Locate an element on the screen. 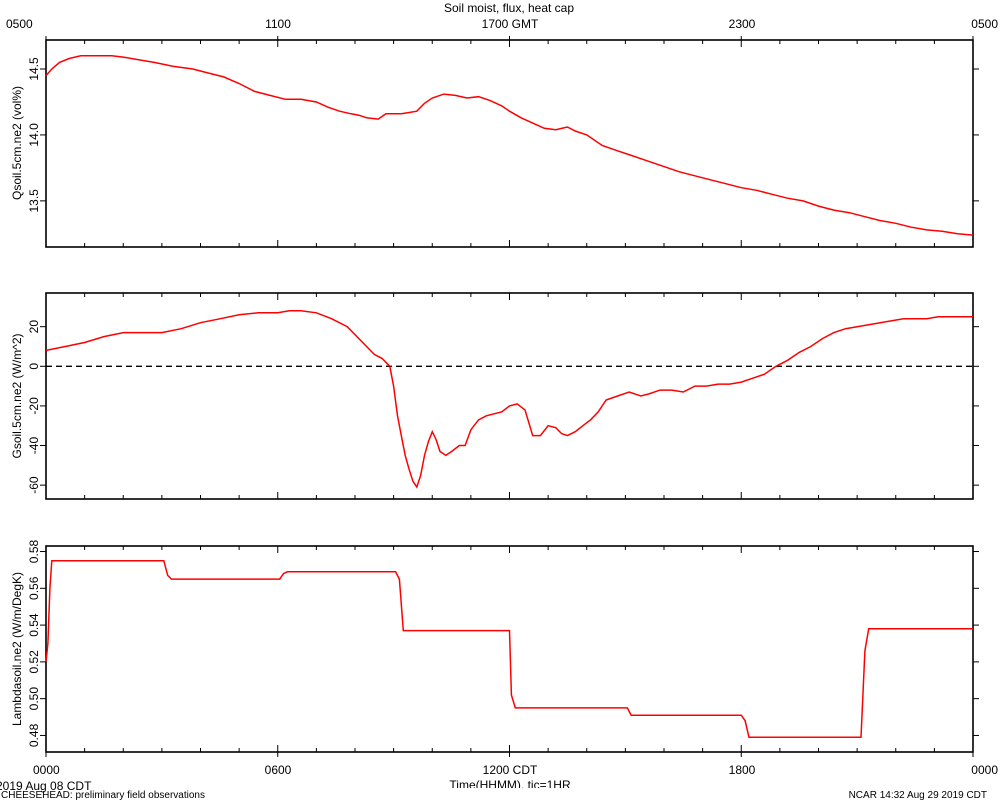  bottom-tick-label-1: 0600 is located at coordinates (278, 770).